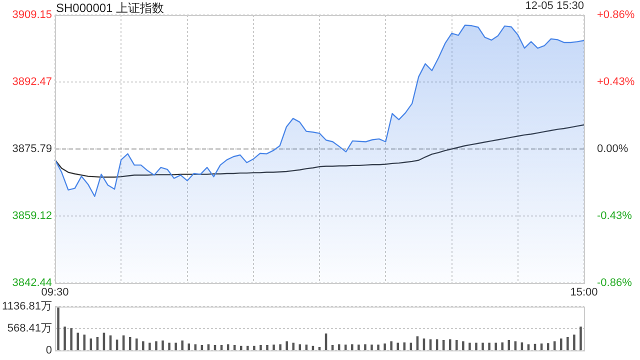 This screenshot has width=640, height=360. What do you see at coordinates (612, 149) in the screenshot?
I see `y2-tick-label: 0.00%` at bounding box center [612, 149].